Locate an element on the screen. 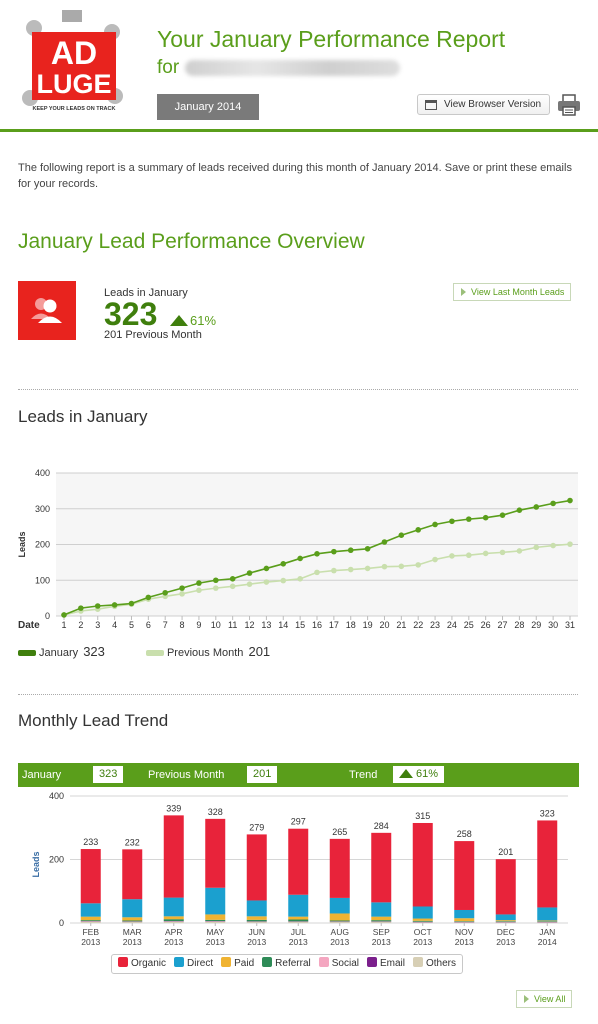  x-tick-label: 31 is located at coordinates (570, 625).